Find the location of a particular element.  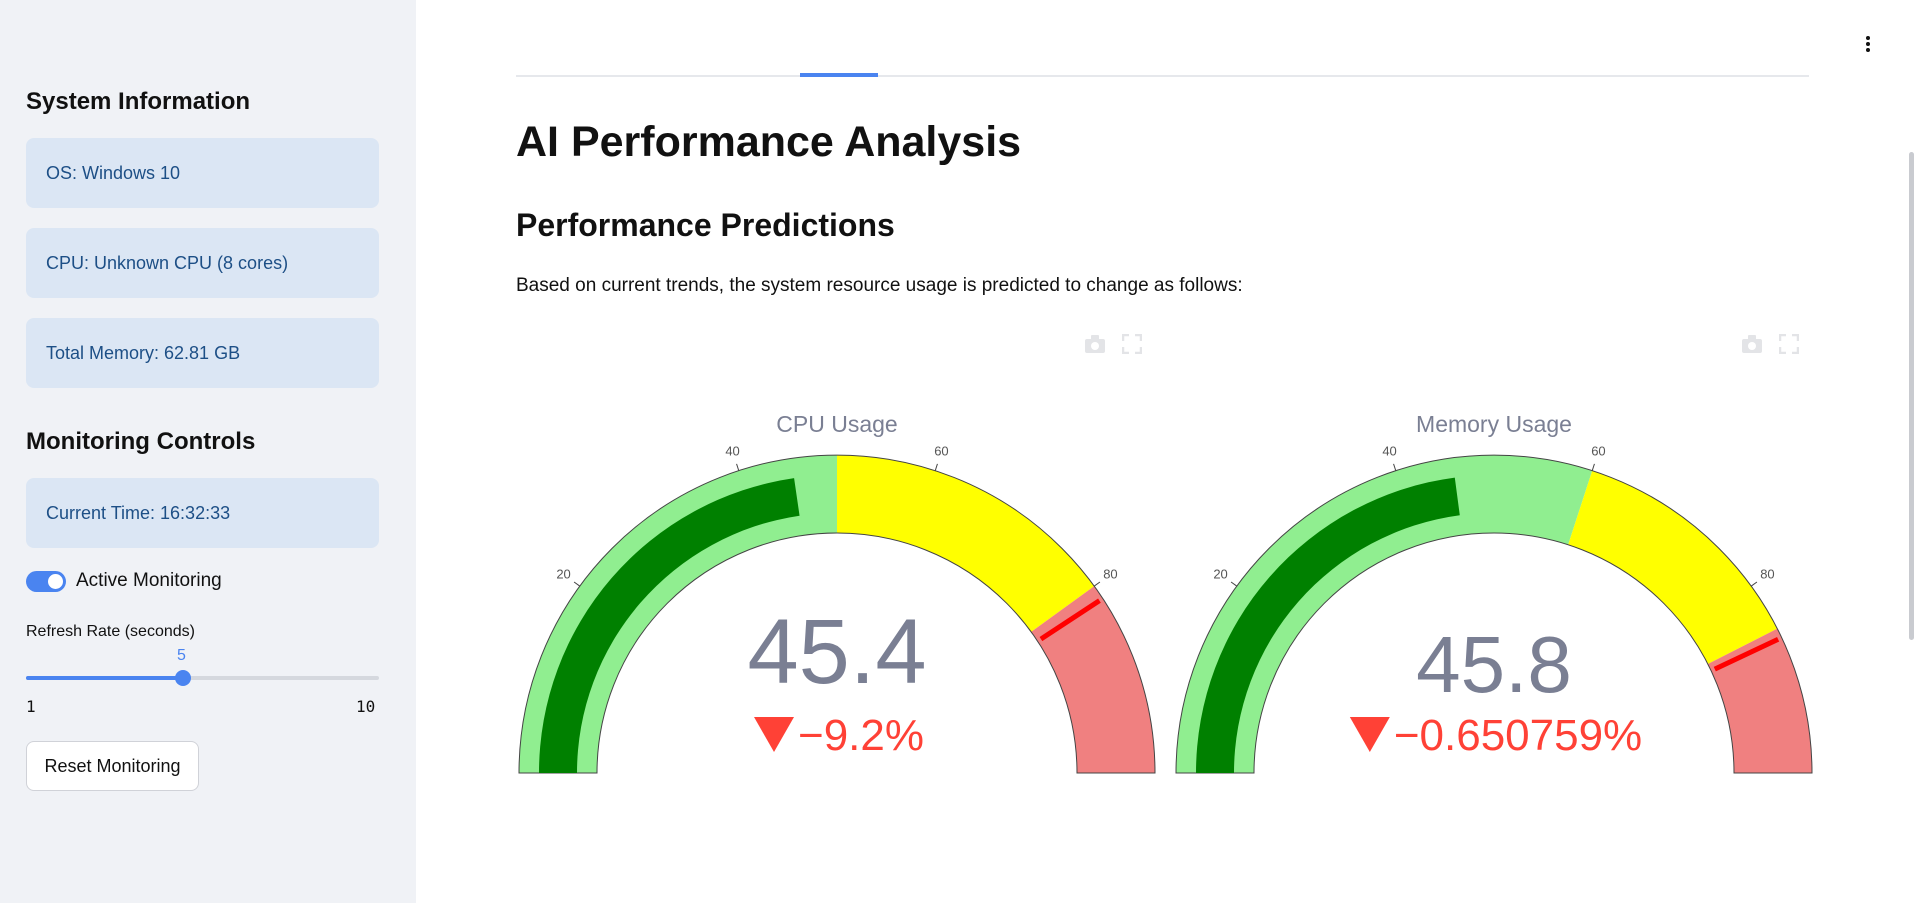

gauge-delta-text: −9.2% is located at coordinates (861, 735).